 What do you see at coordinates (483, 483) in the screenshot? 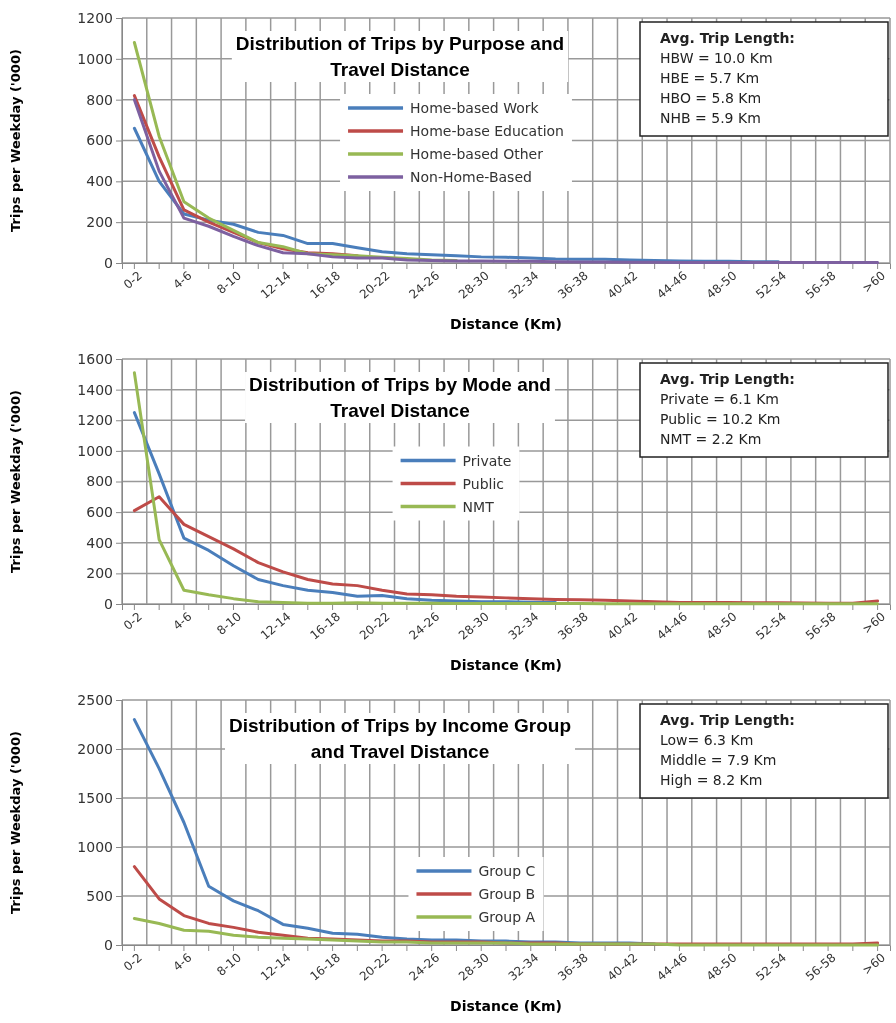
I see `legend-label: Public` at bounding box center [483, 483].